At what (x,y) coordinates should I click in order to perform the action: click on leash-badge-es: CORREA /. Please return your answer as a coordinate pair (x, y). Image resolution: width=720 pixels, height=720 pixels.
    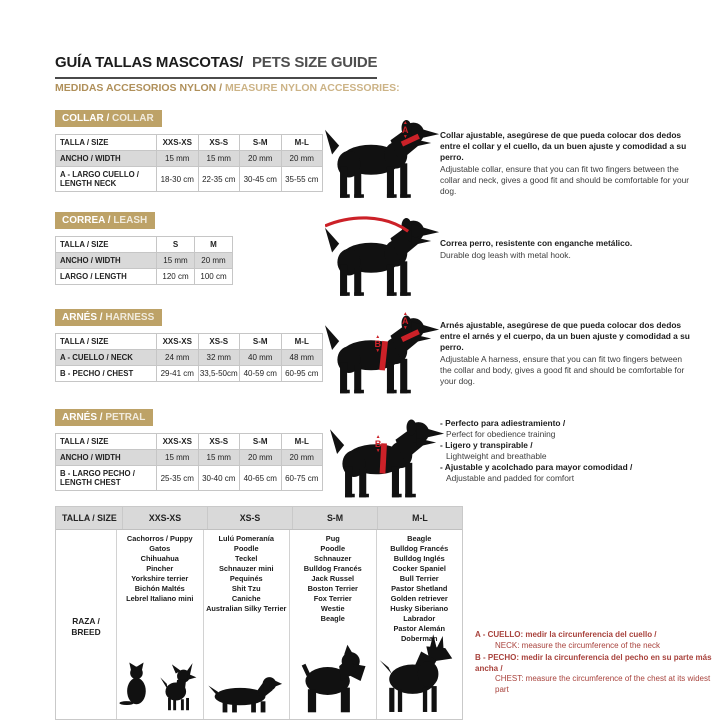
    Looking at the image, I should click on (88, 220).